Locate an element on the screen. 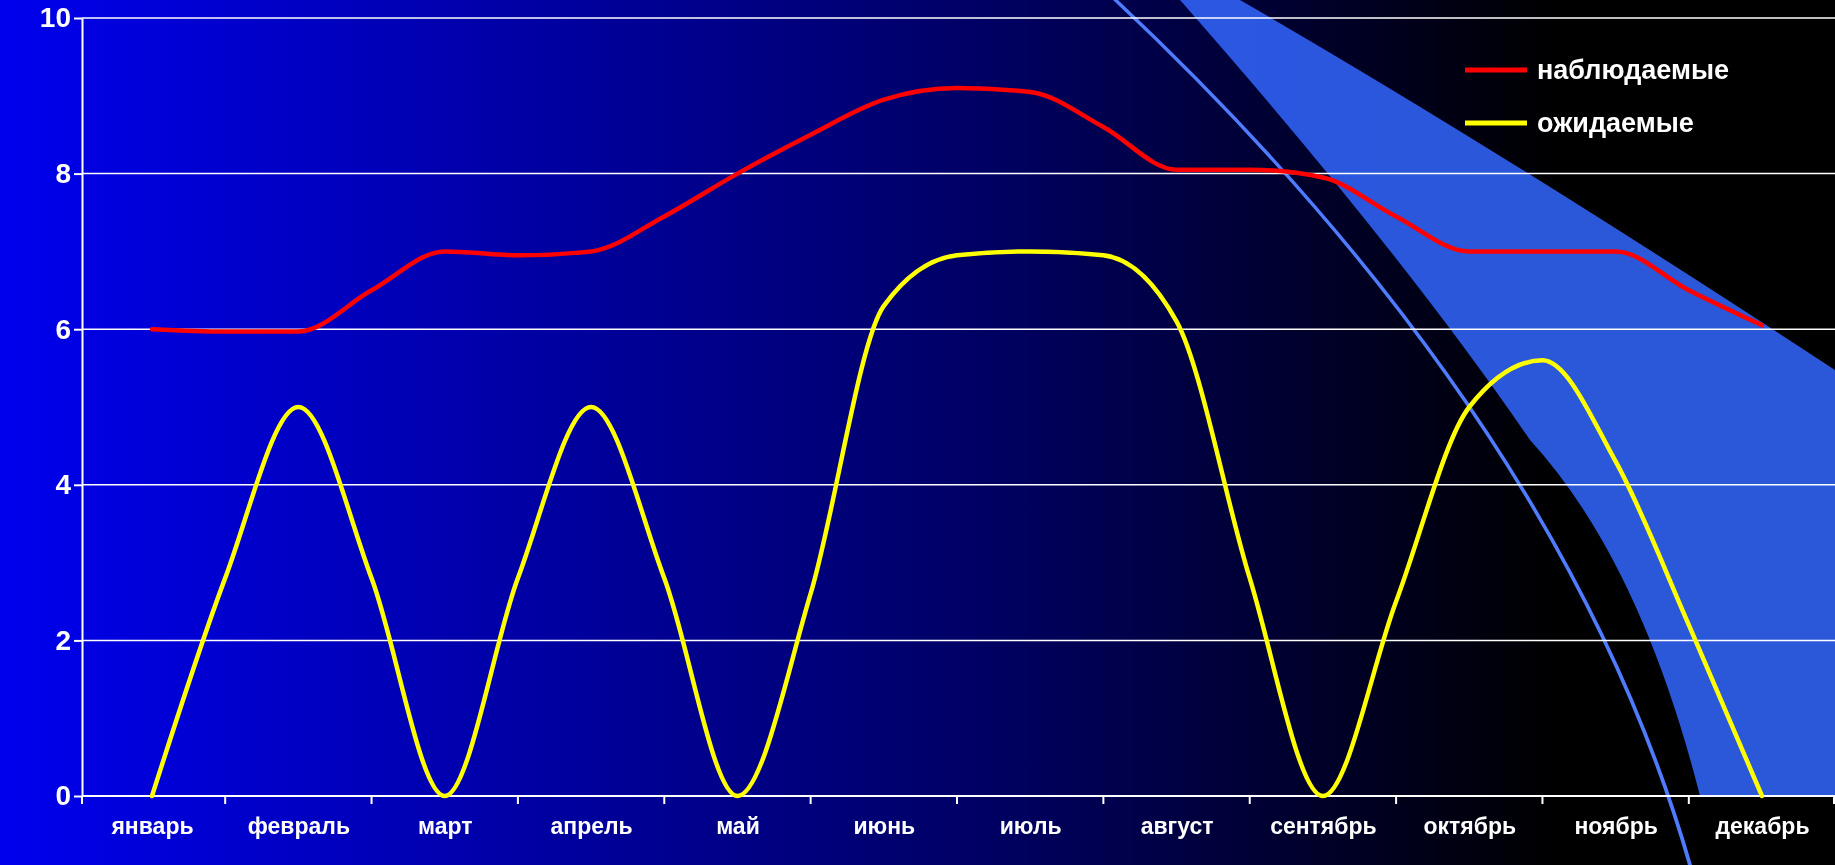 This screenshot has height=865, width=1835. x-tick-label: январь is located at coordinates (152, 826).